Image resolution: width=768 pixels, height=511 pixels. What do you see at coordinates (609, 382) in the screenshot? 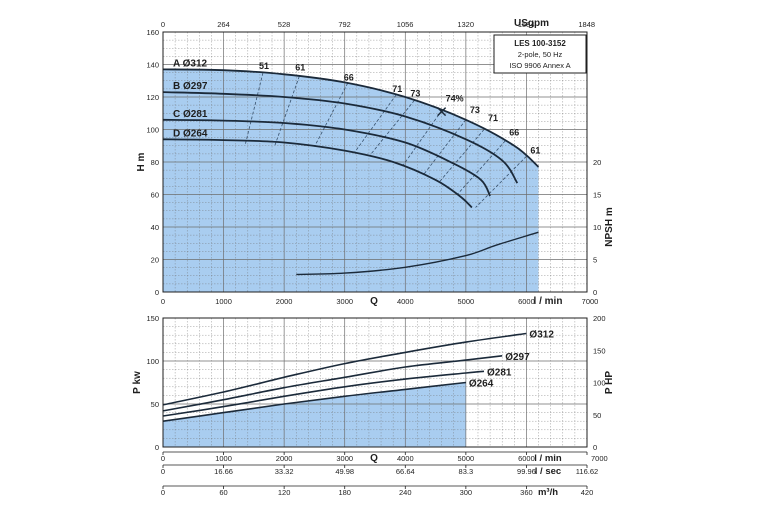
I see `hp-label: P HP` at bounding box center [609, 382].